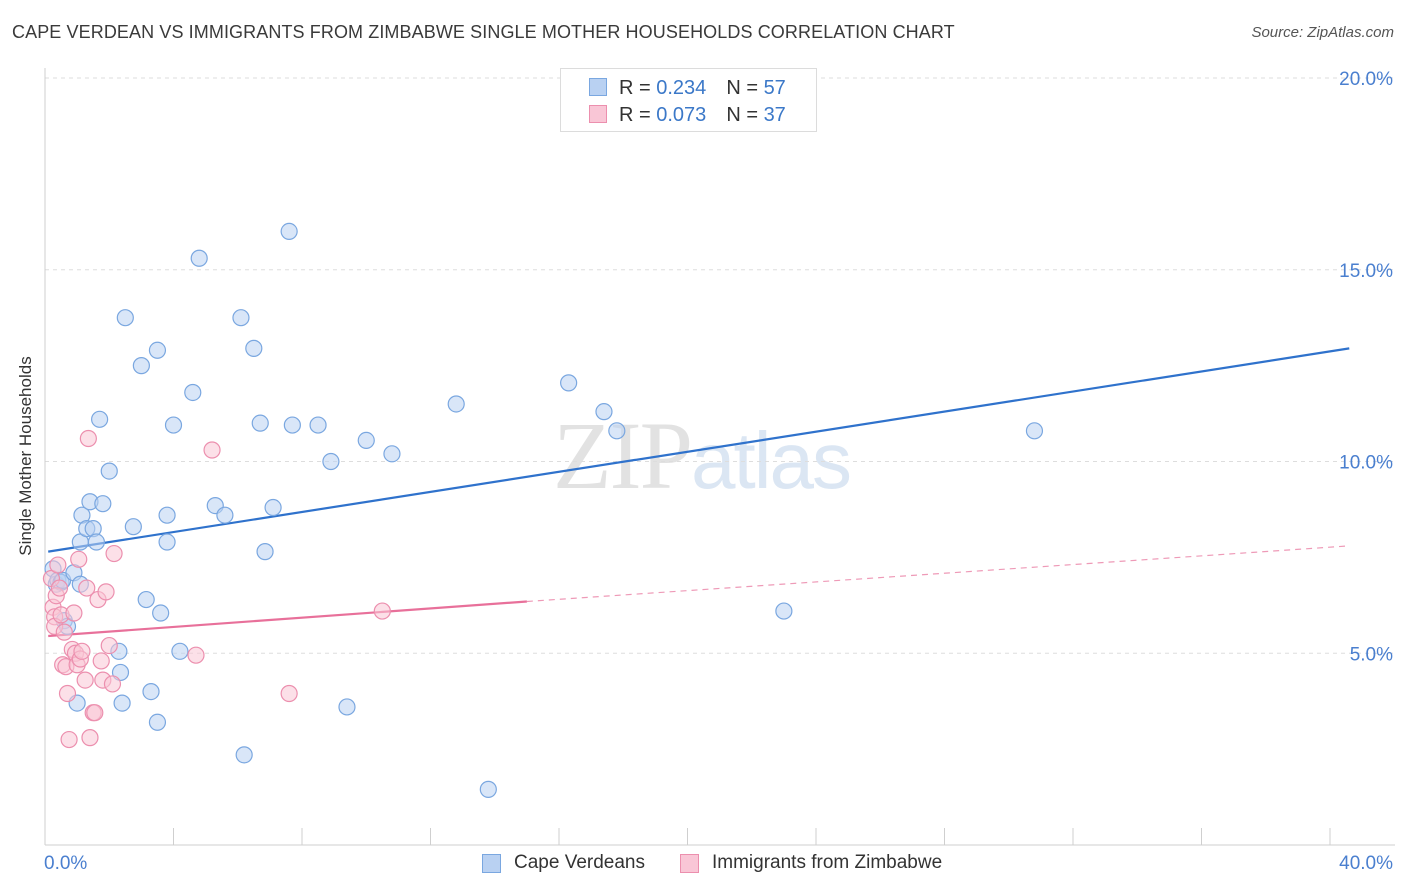 The image size is (1406, 892). What do you see at coordinates (1322, 32) in the screenshot?
I see `source-label: Source: ZipAtlas.com` at bounding box center [1322, 32].